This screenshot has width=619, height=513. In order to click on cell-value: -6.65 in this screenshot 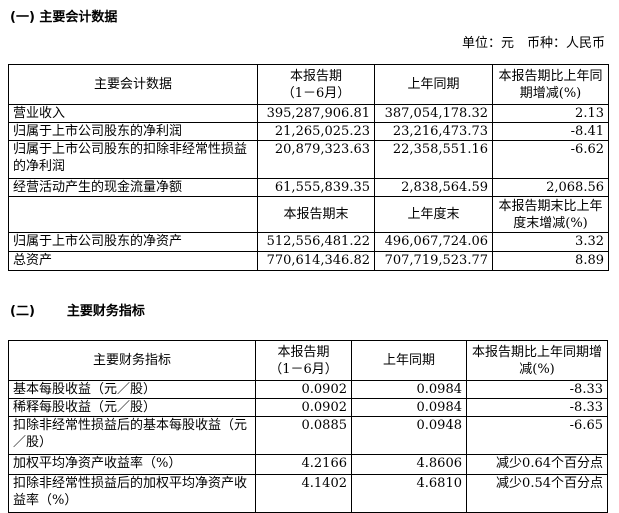, I will do `click(537, 435)`.